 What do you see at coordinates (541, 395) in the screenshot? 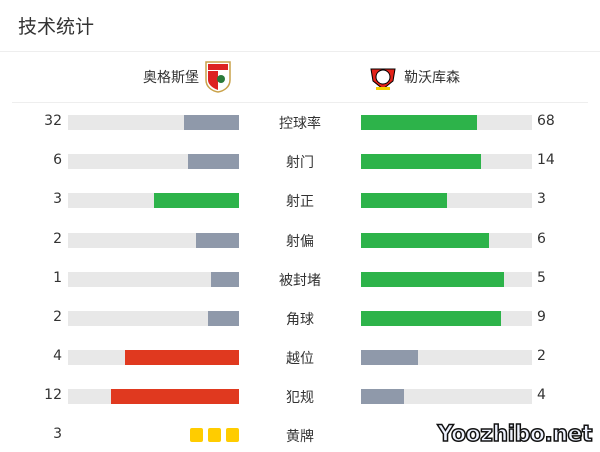
I see `away-value: 4` at bounding box center [541, 395].